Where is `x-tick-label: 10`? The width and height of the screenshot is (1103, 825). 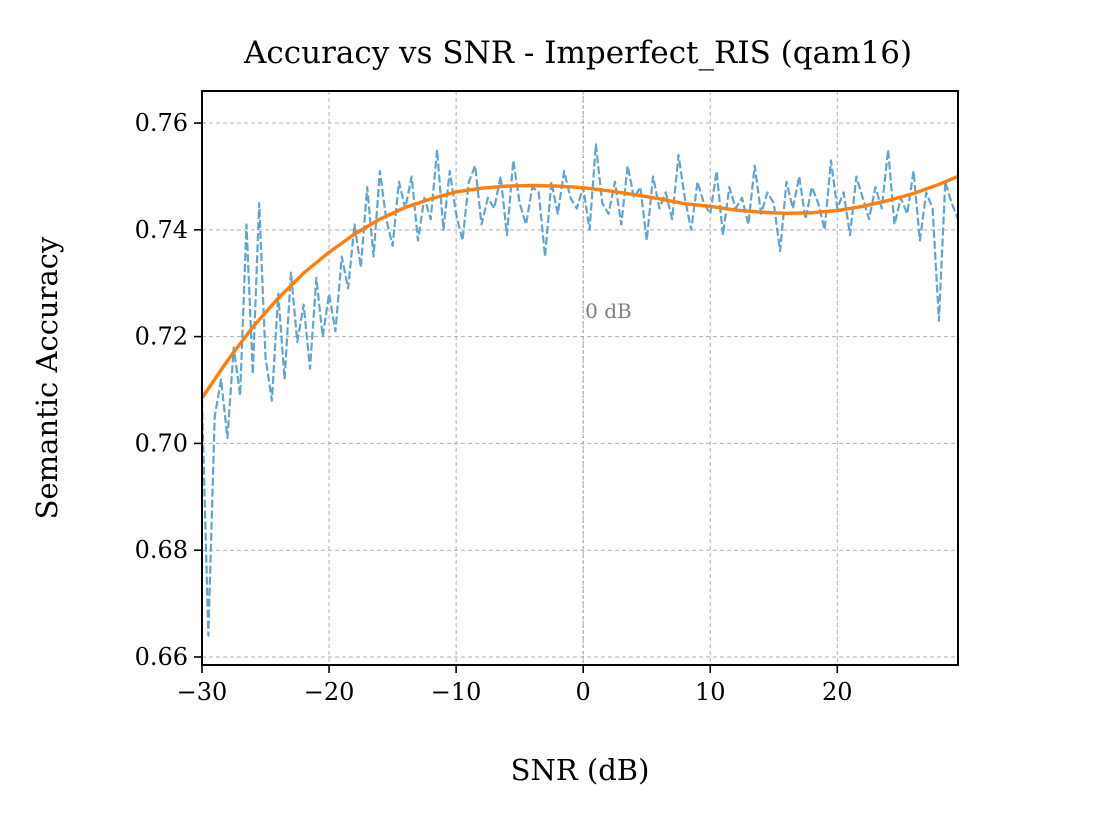 x-tick-label: 10 is located at coordinates (710, 692).